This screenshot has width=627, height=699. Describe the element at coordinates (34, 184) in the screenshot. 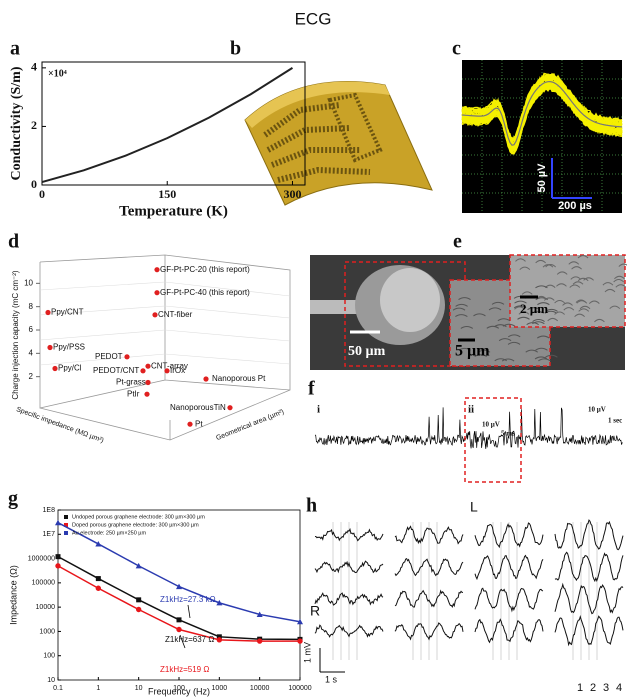

I see `y-tick-label: 0` at that location.